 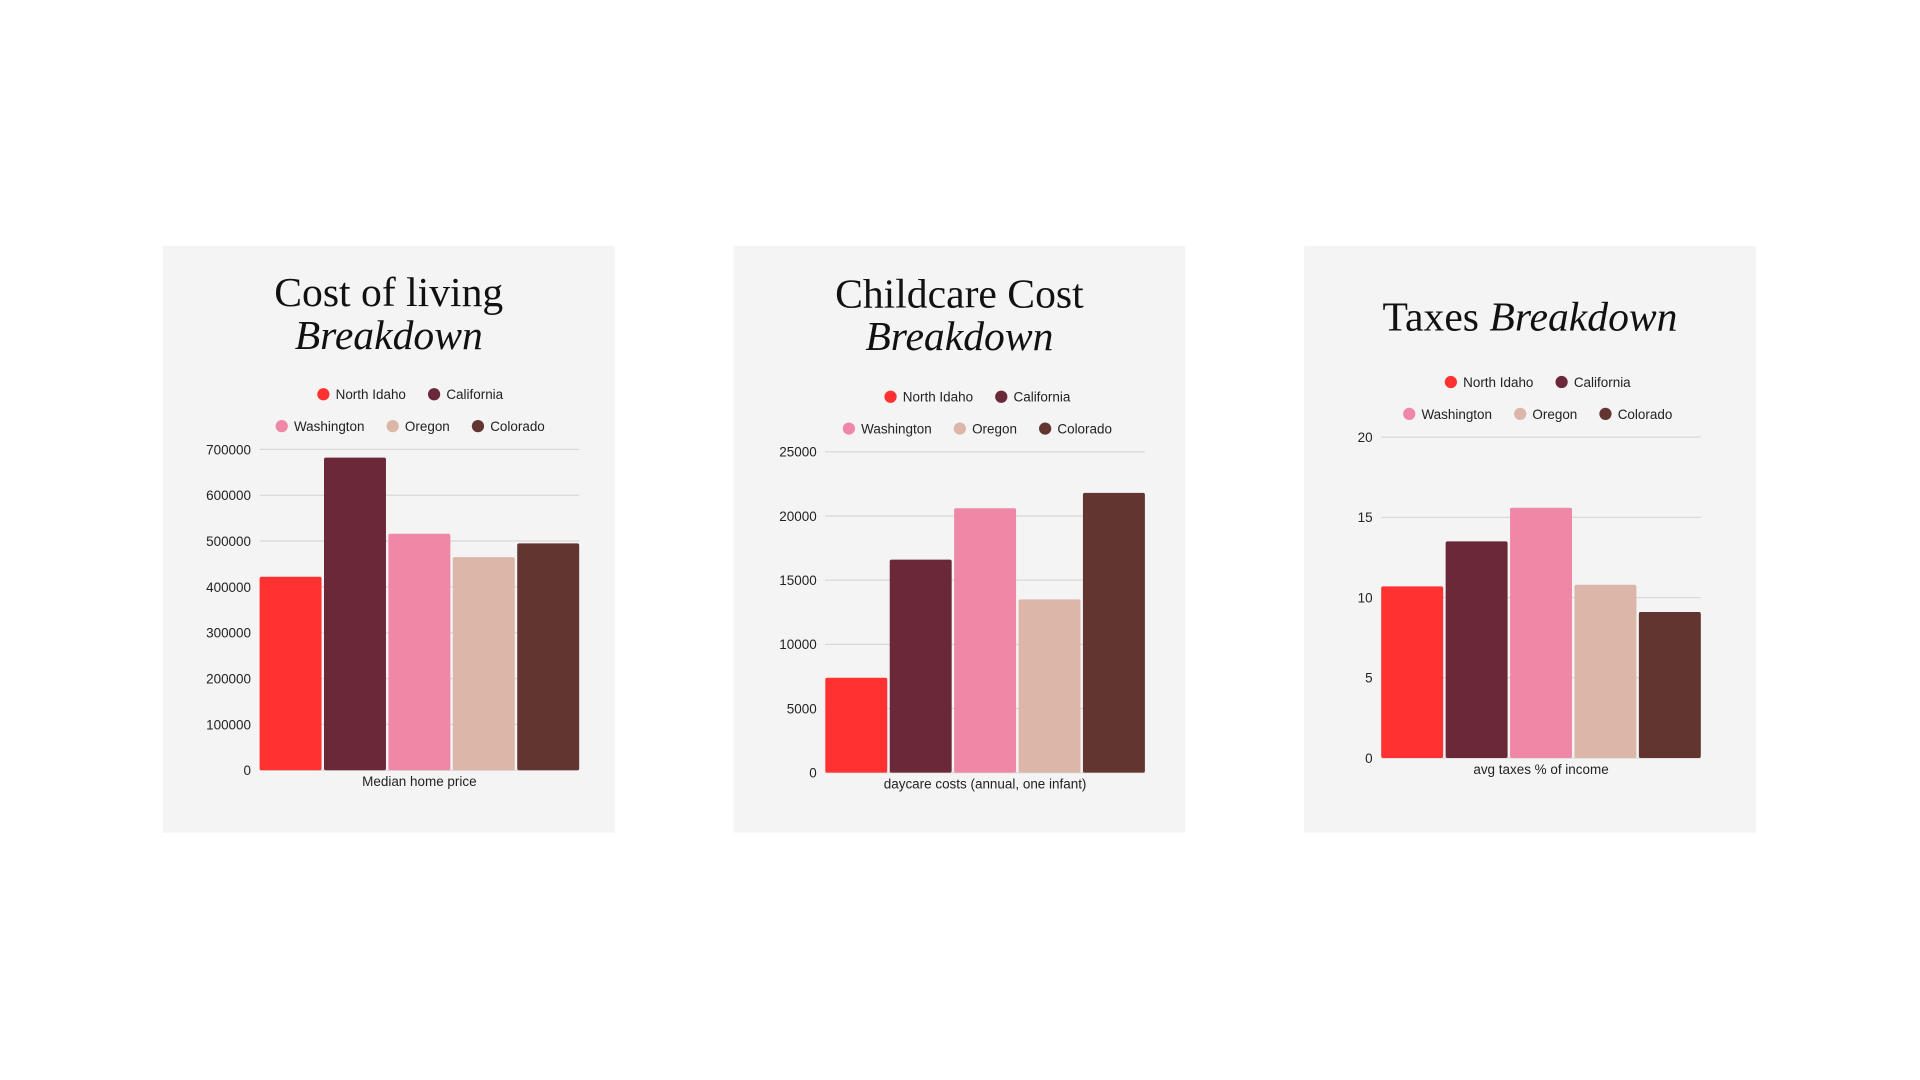 What do you see at coordinates (797, 580) in the screenshot?
I see `y-tick-label: 15000` at bounding box center [797, 580].